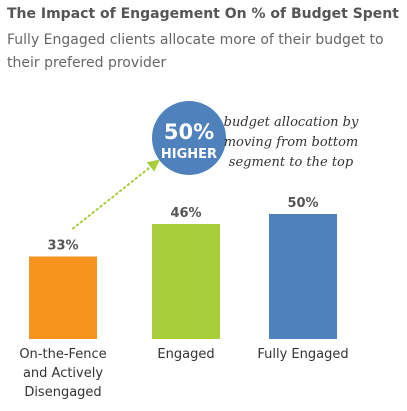 The width and height of the screenshot is (407, 411). Describe the element at coordinates (302, 354) in the screenshot. I see `category-label-2: Fully Engaged` at that location.